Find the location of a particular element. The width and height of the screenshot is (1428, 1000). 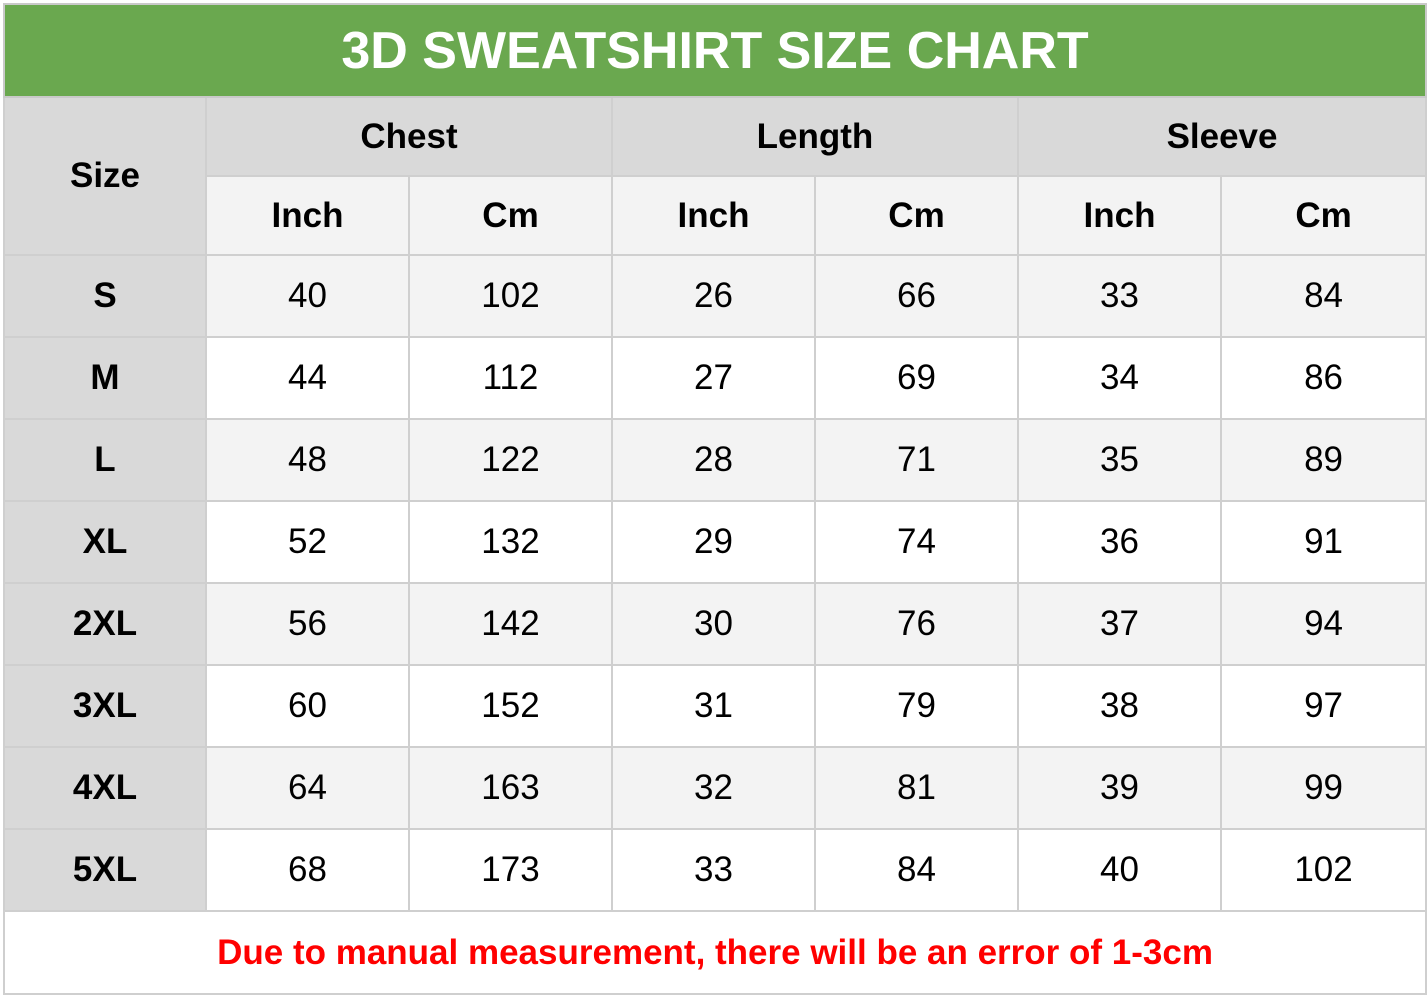

measurement-cell: 60 is located at coordinates (307, 706).